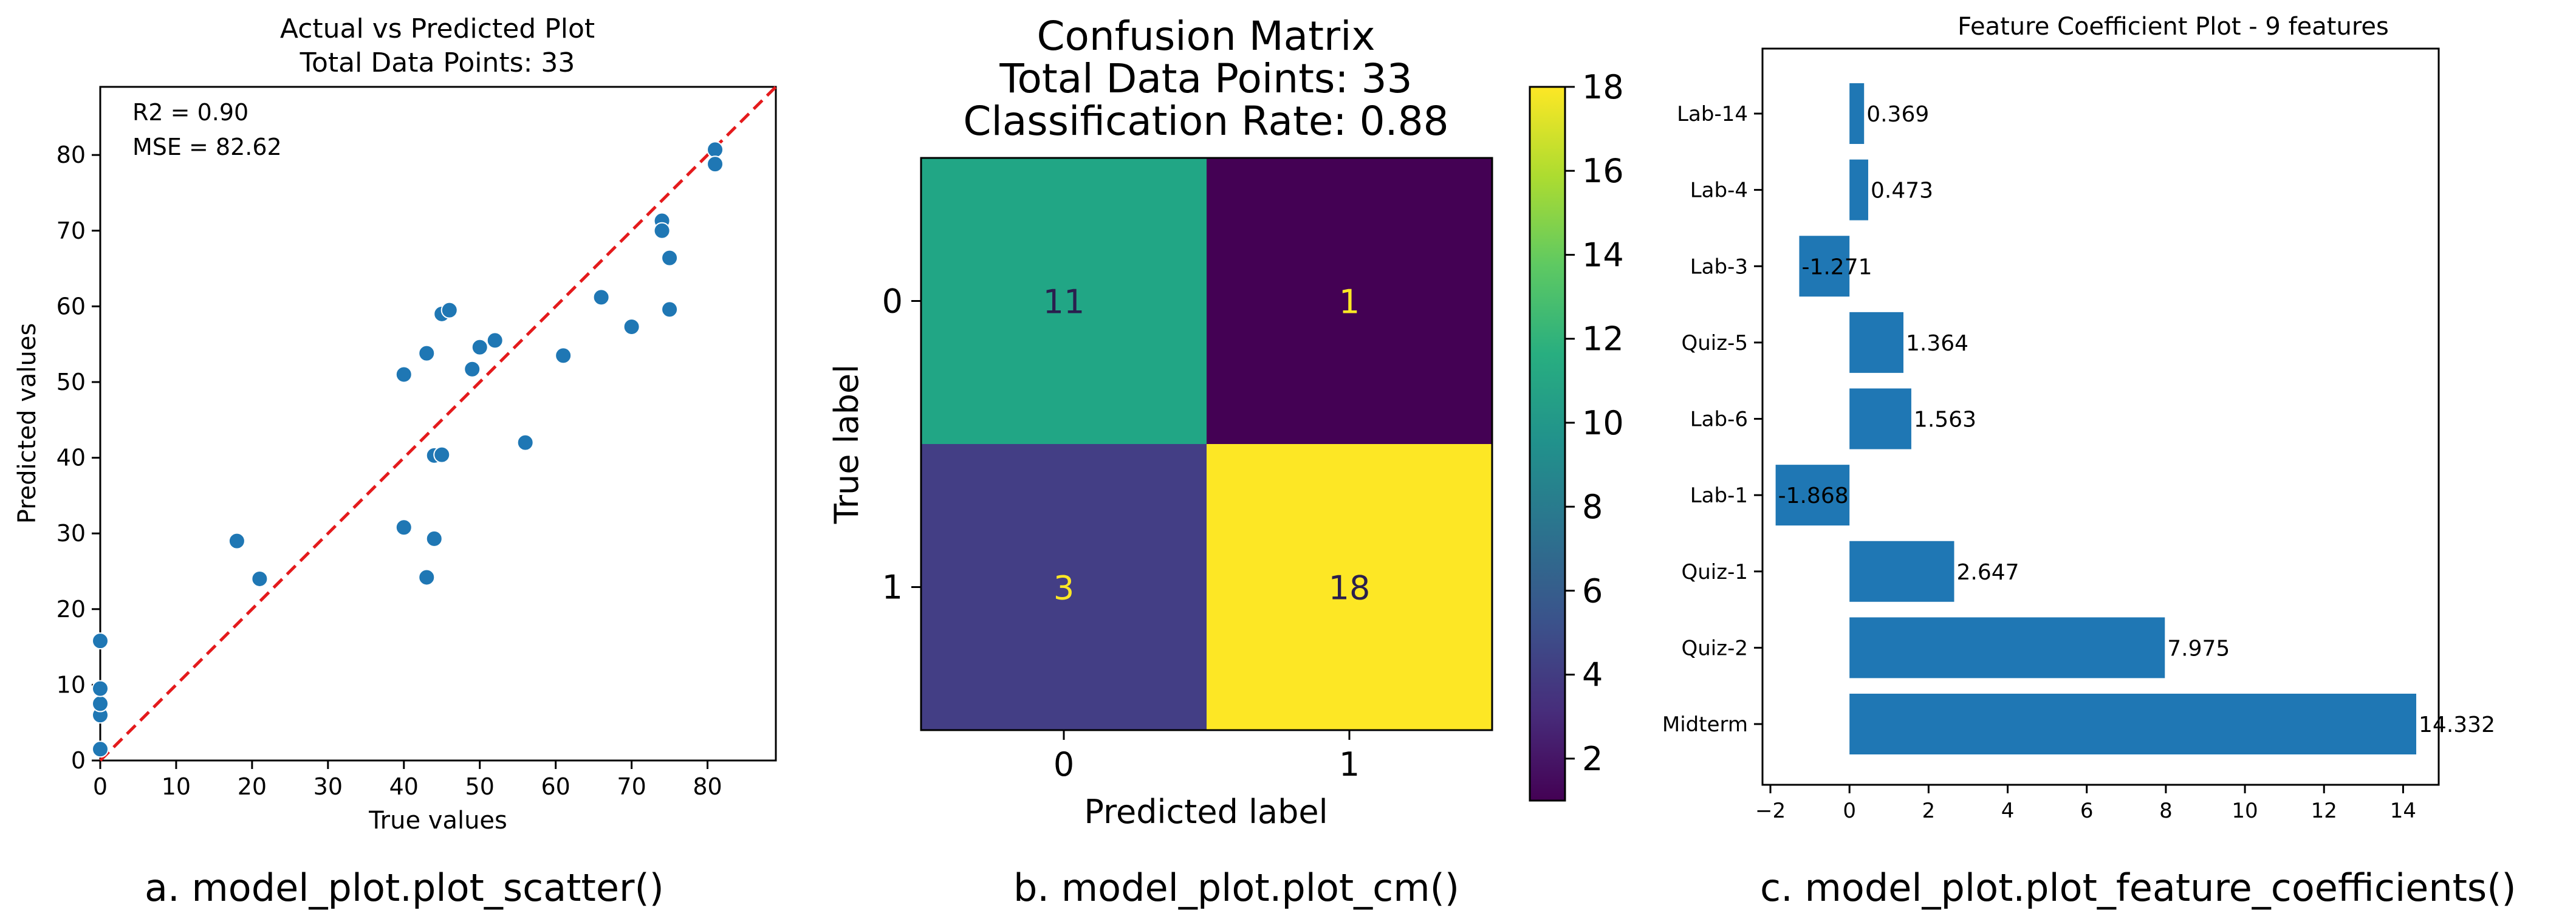 This screenshot has width=2576, height=916. What do you see at coordinates (71, 230) in the screenshot?
I see `scatter-ytick-label: 70` at bounding box center [71, 230].